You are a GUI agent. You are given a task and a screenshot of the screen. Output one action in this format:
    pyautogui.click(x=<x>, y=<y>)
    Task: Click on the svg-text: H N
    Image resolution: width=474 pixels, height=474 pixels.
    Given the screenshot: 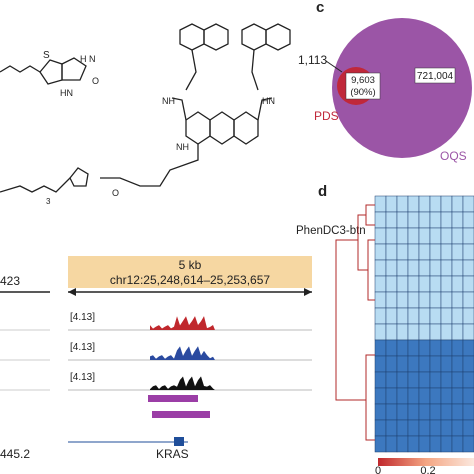 What is the action you would take?
    pyautogui.click(x=88, y=59)
    